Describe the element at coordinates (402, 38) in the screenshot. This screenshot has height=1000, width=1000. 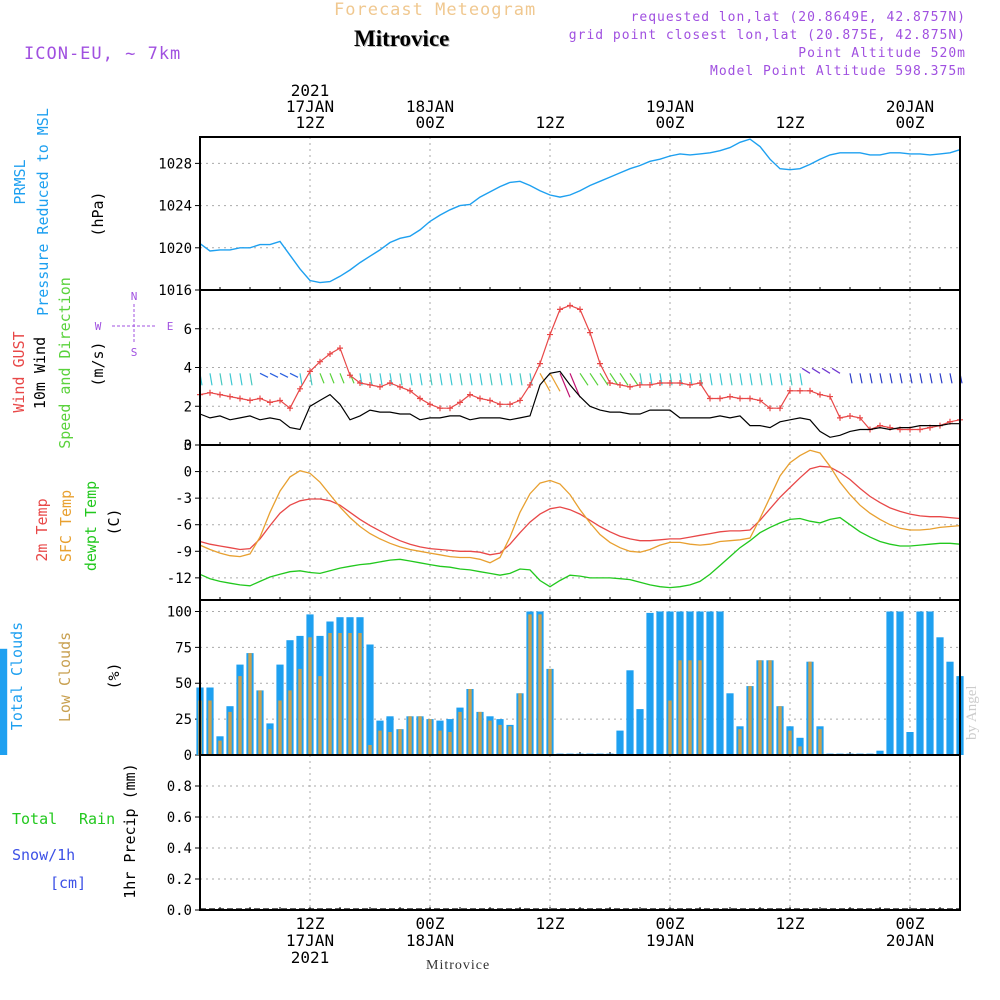
I see `location-title: Mitrovice` at that location.